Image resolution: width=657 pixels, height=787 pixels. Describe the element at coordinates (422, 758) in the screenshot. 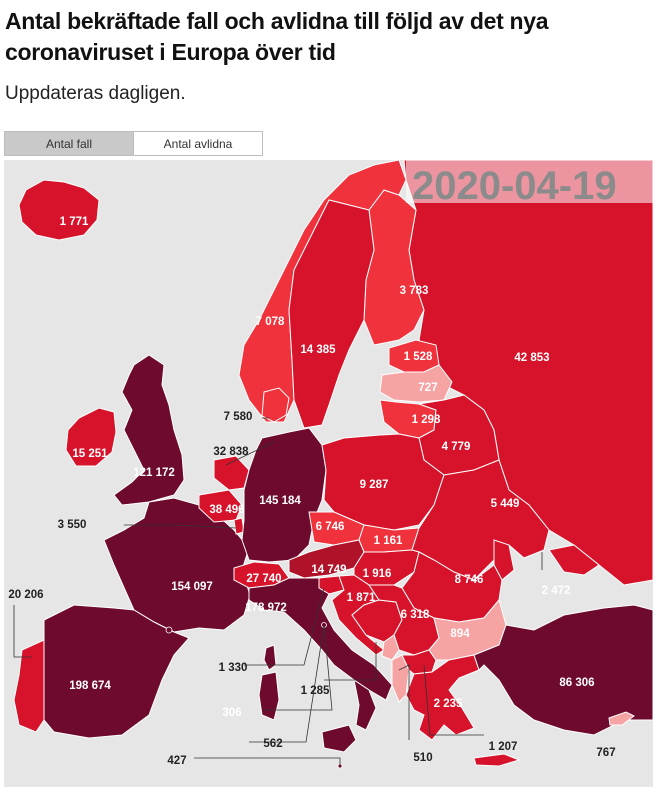

I see `label-albania: 510` at that location.